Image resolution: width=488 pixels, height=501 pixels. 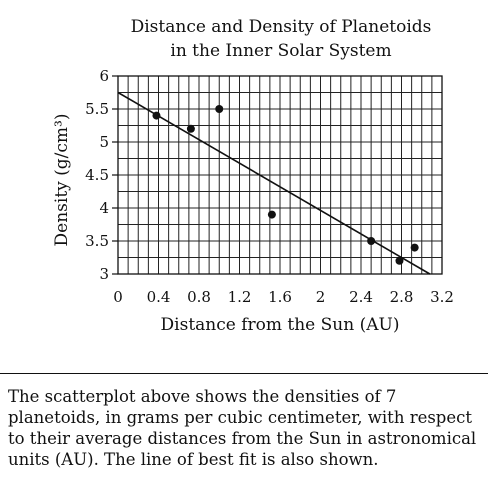 I want to click on x-tick-label: 2.4, so click(x=361, y=297).